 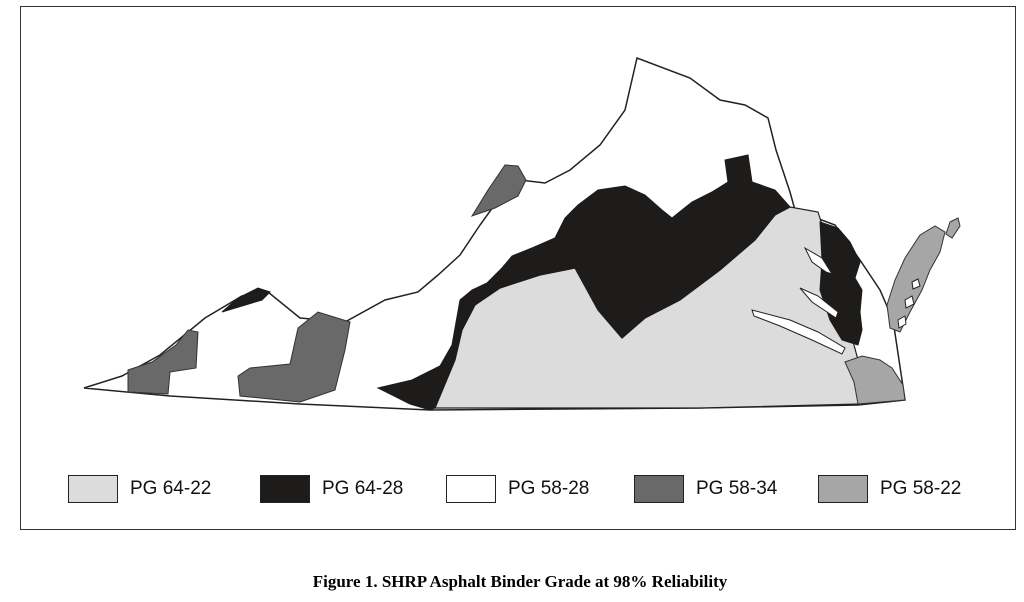 What do you see at coordinates (294, 357) in the screenshot?
I see `region-southwest` at bounding box center [294, 357].